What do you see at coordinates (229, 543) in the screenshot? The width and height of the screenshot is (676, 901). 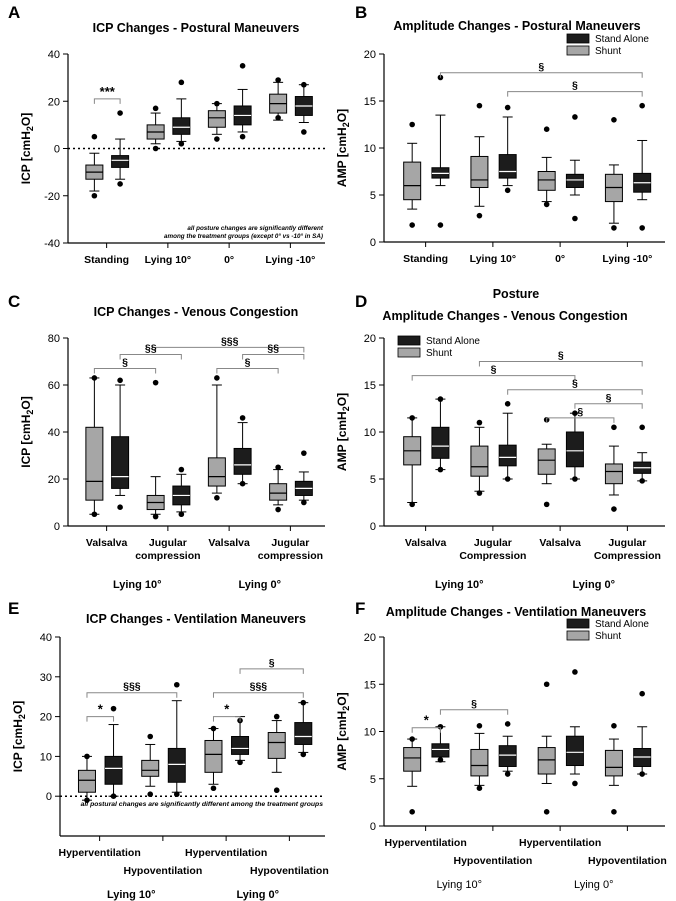 I see `x-group-label: Valsalva` at bounding box center [229, 543].